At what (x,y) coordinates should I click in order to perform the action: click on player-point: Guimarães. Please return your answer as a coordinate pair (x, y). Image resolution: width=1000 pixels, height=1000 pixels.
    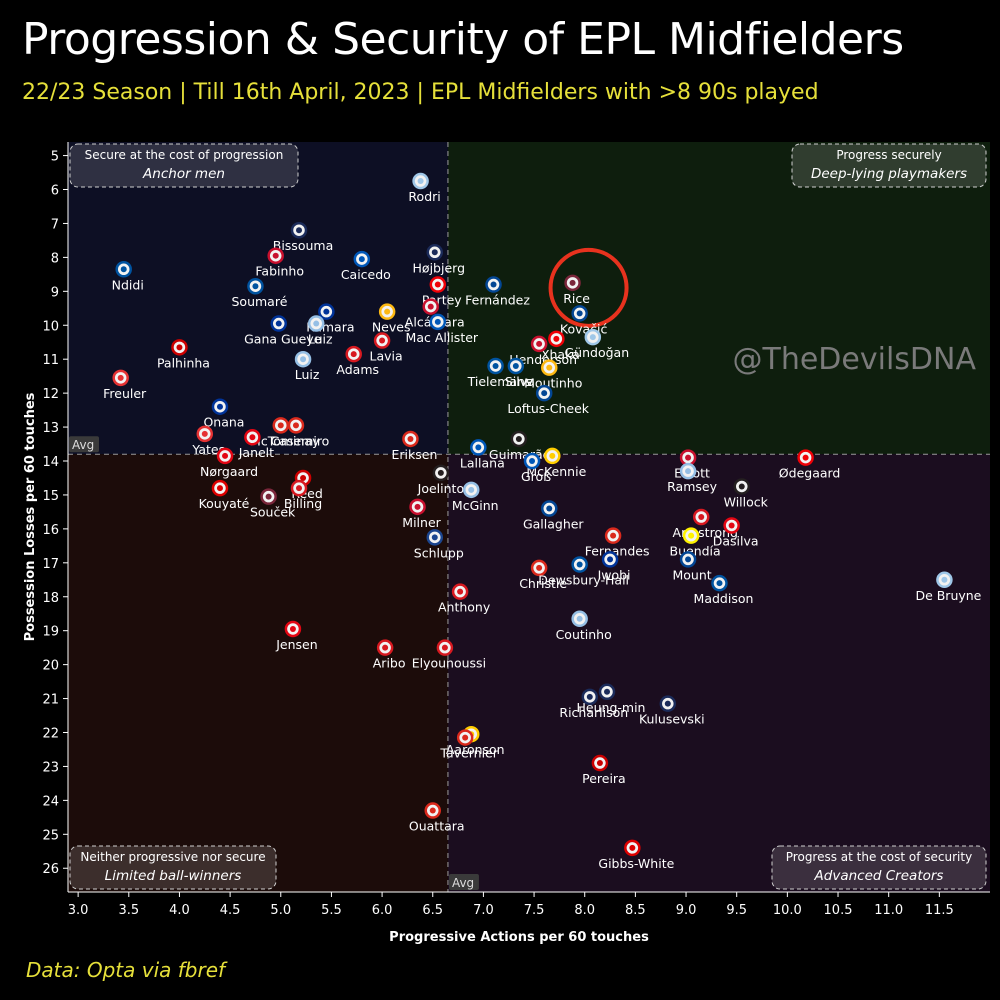
    Looking at the image, I should click on (523, 446).